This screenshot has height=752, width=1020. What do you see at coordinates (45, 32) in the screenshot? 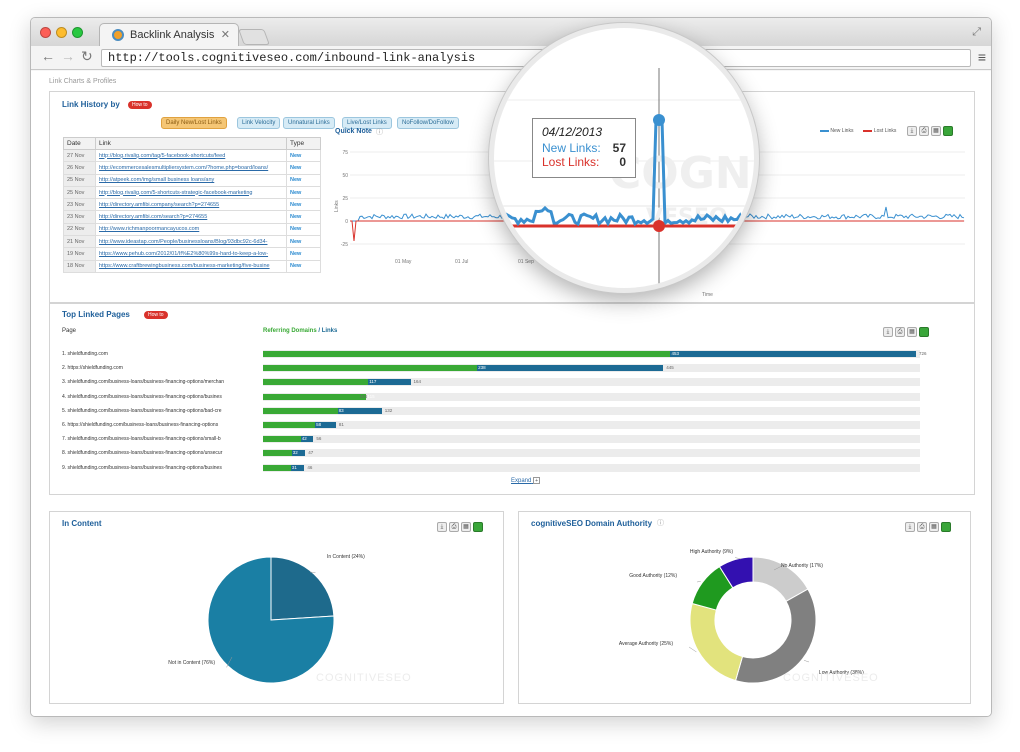
I see `close-window-button` at bounding box center [45, 32].